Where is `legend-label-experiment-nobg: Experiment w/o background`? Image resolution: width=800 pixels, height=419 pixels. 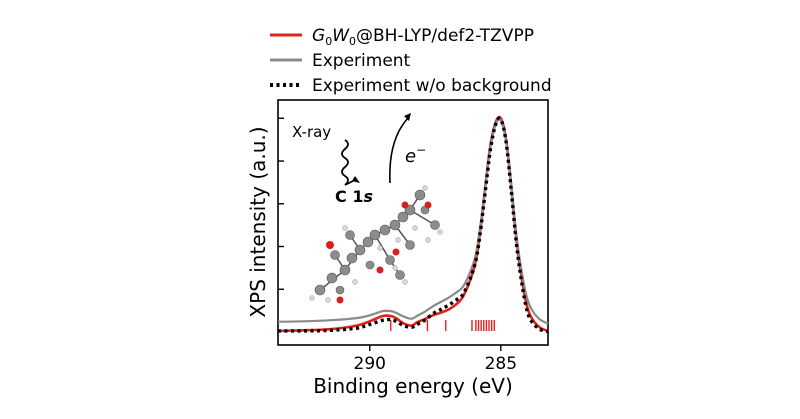
legend-label-experiment-nobg: Experiment w/o background is located at coordinates (432, 86).